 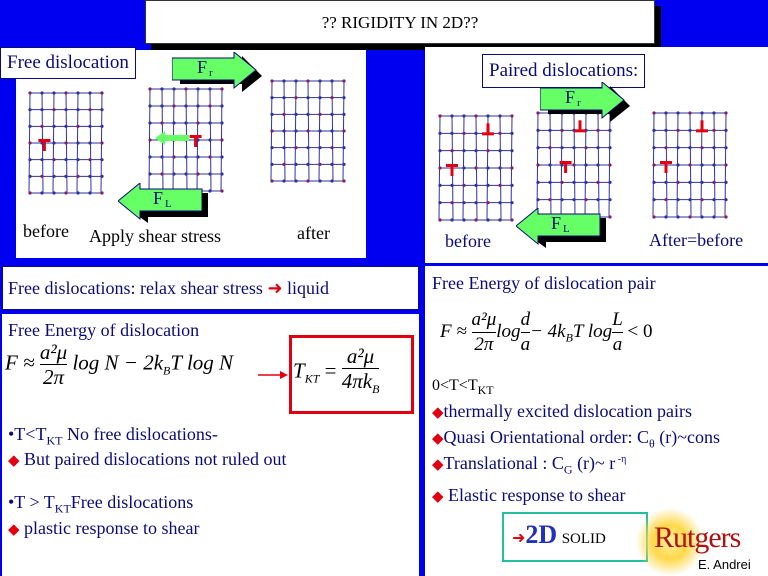 What do you see at coordinates (564, 71) in the screenshot?
I see `paired-dislocations-label: Paired dislocations:` at bounding box center [564, 71].